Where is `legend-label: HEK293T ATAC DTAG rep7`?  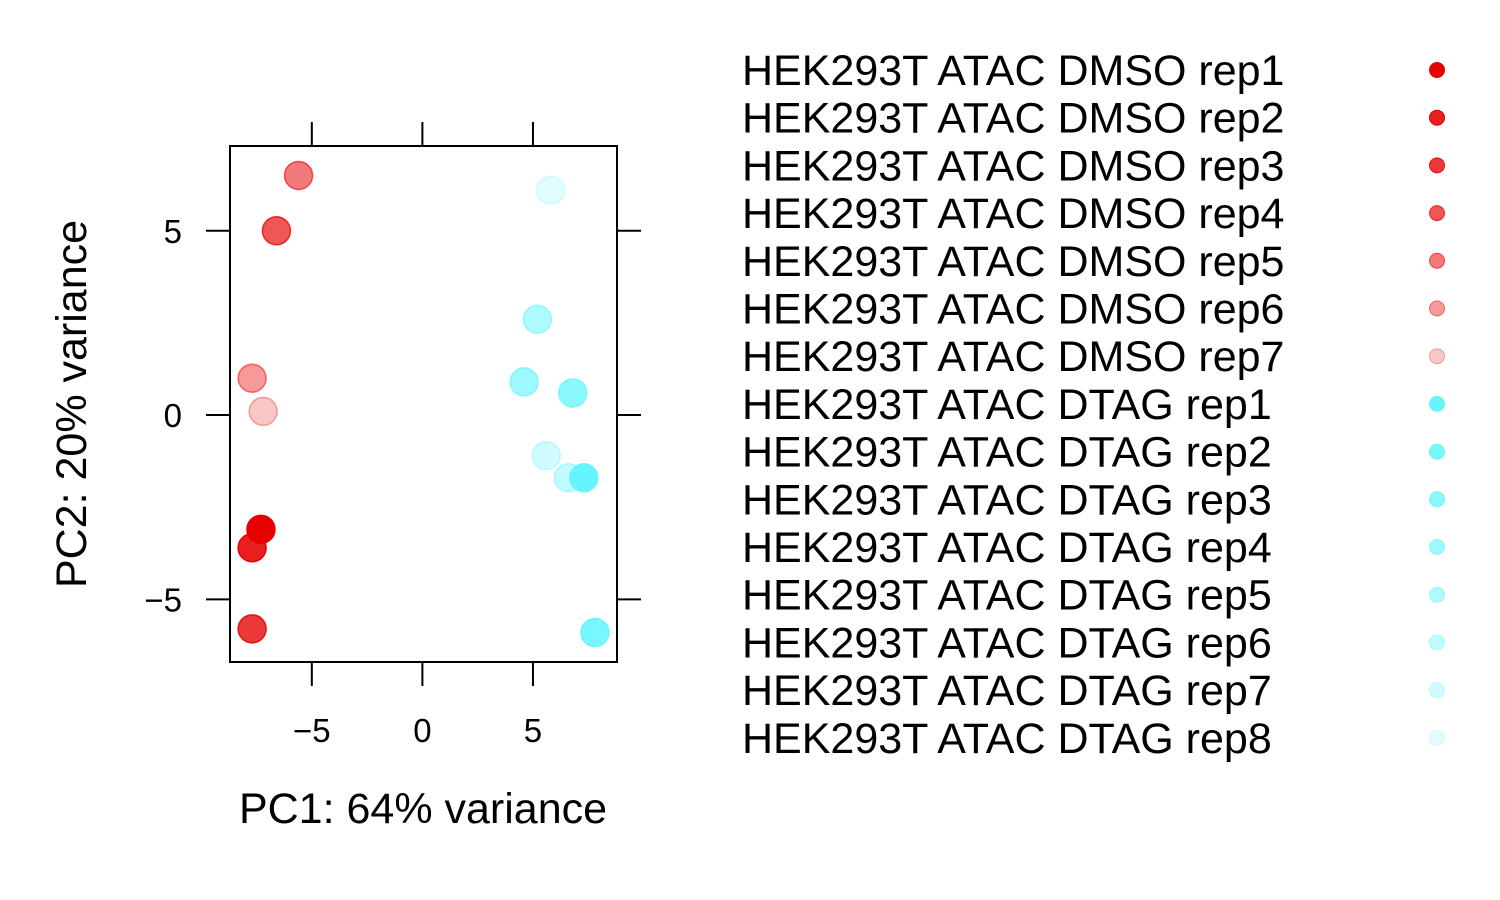
legend-label: HEK293T ATAC DTAG rep7 is located at coordinates (1007, 691).